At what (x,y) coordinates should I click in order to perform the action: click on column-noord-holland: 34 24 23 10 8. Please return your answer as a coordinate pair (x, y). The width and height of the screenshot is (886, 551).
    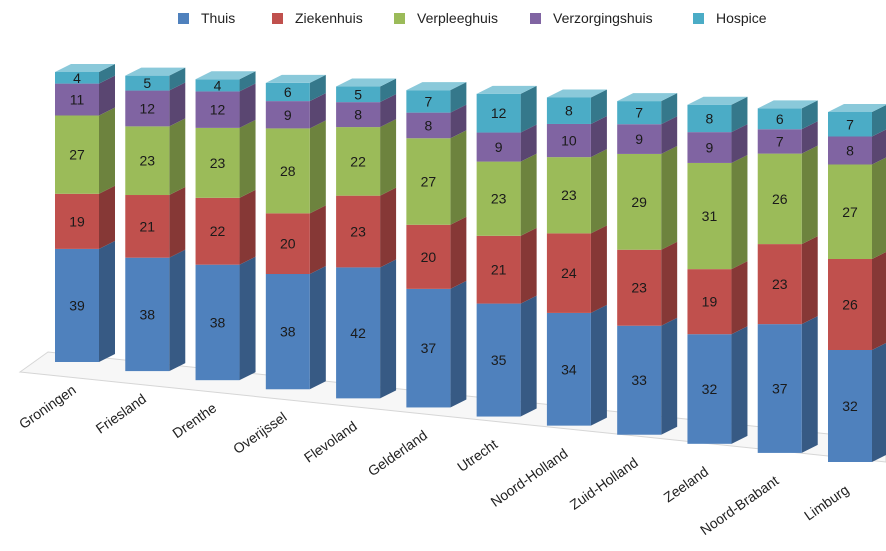
    Looking at the image, I should click on (576, 257).